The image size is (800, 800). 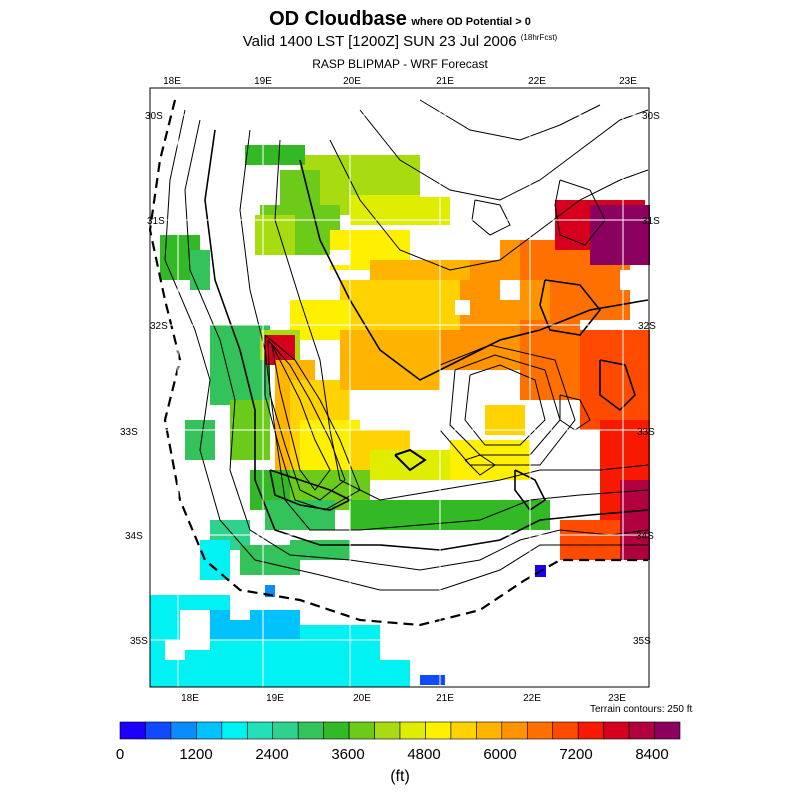 What do you see at coordinates (348, 754) in the screenshot?
I see `colorbar-tick-label: 3600` at bounding box center [348, 754].